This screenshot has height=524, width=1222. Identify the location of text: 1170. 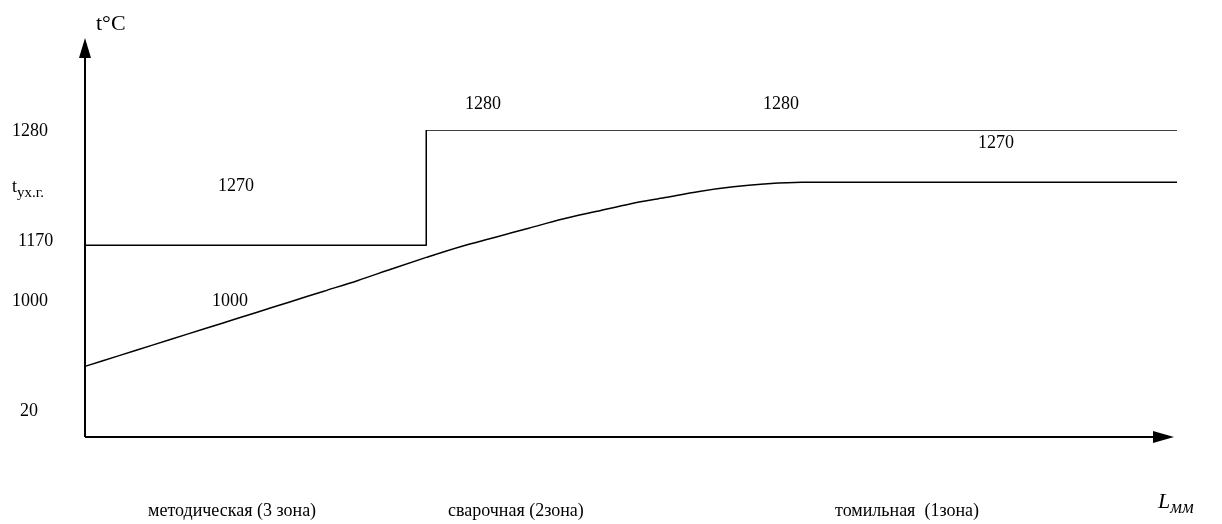
(36, 240).